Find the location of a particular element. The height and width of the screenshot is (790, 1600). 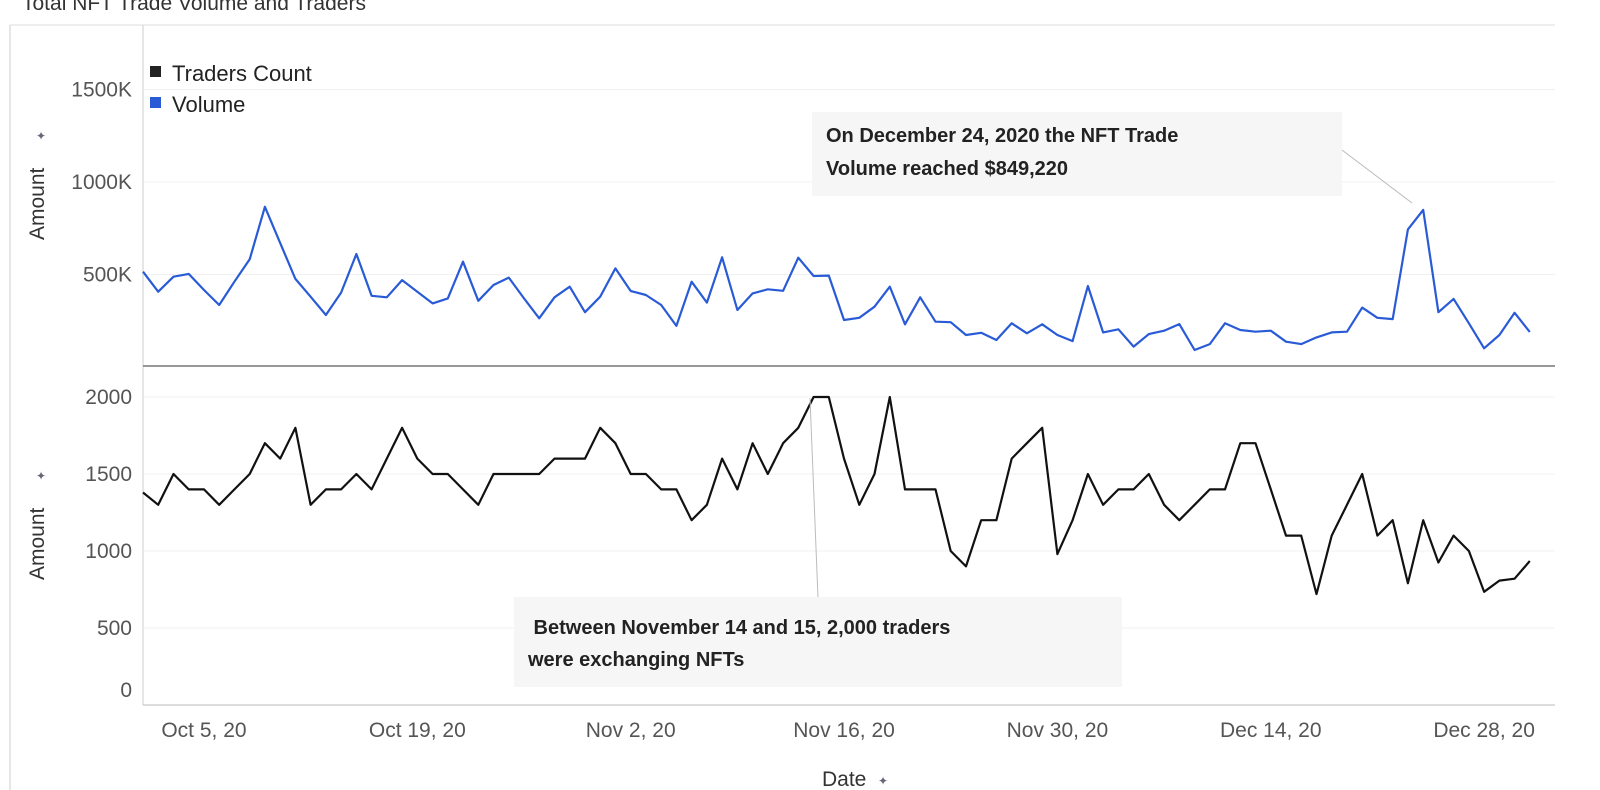

legend-label-traders: Traders Count is located at coordinates (242, 73).